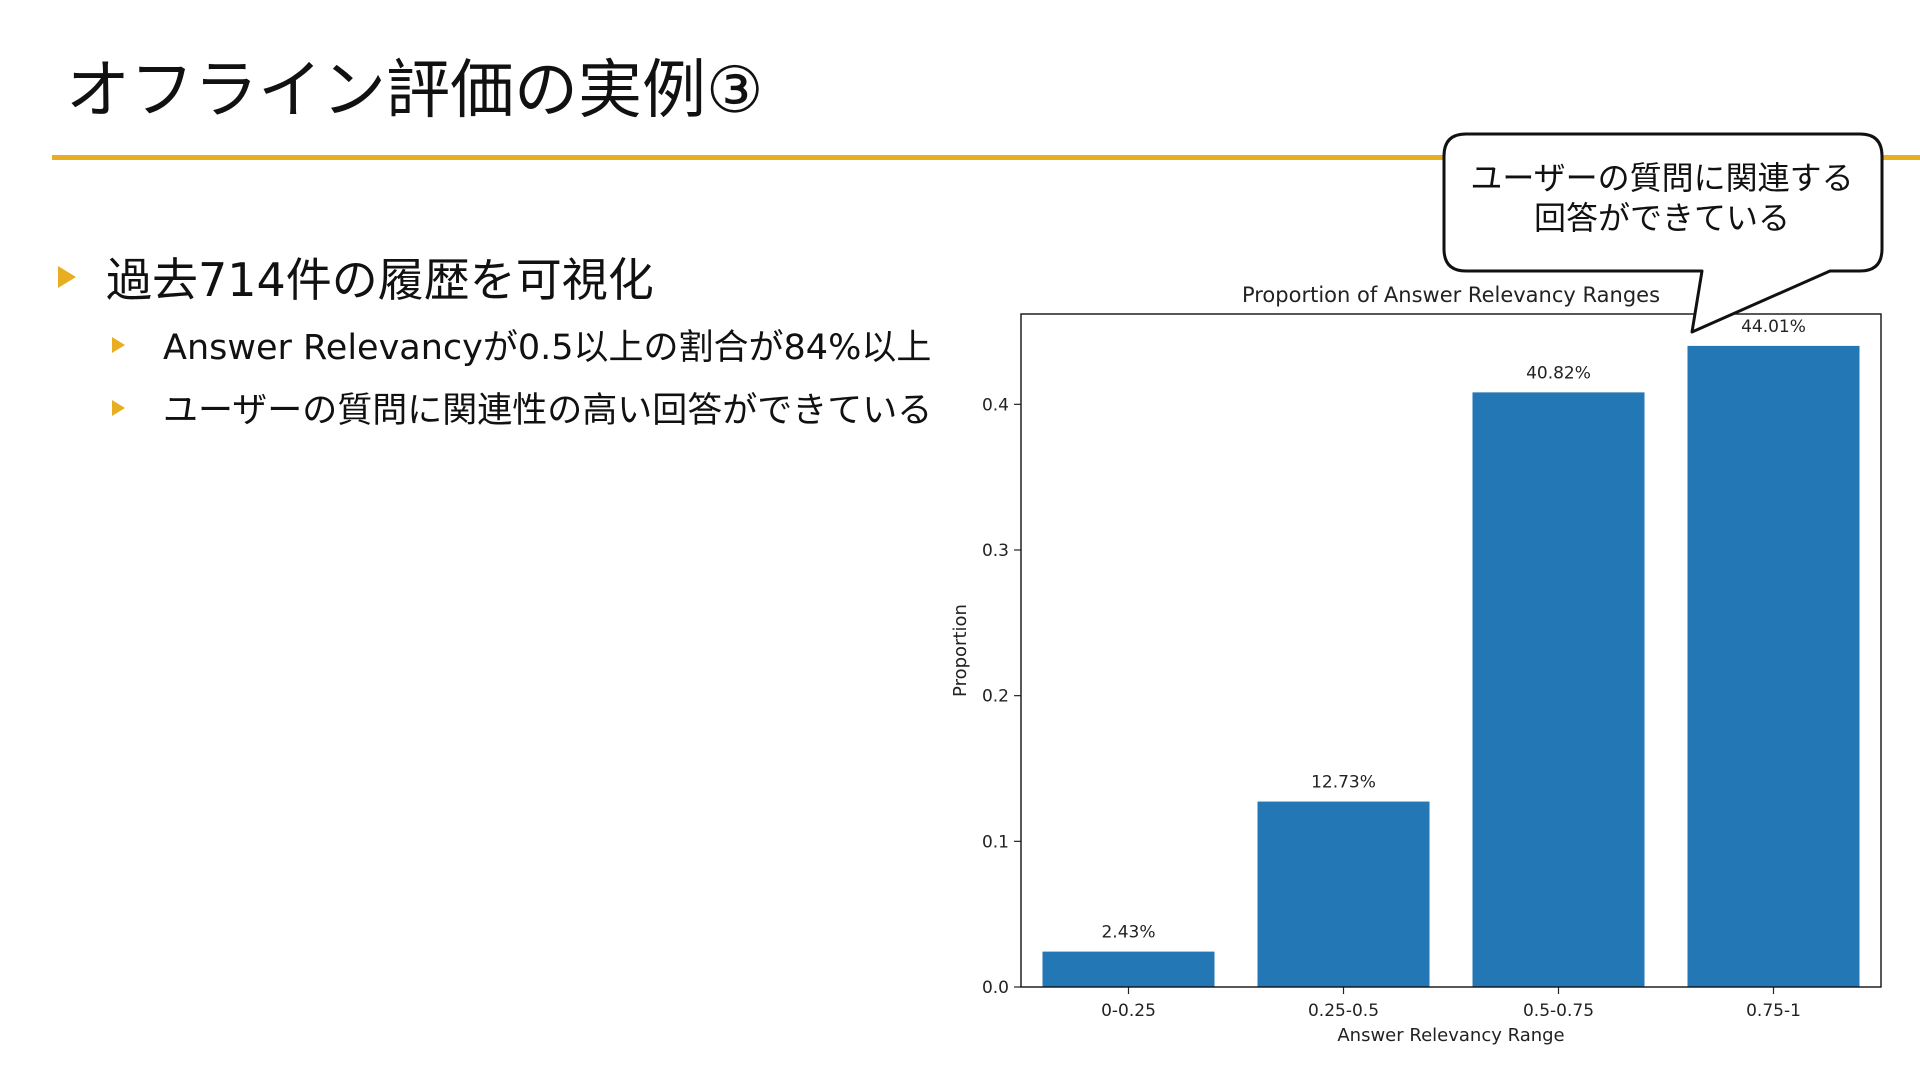 Image resolution: width=1920 pixels, height=1080 pixels. I want to click on y-tick-label: 0.0, so click(995, 988).